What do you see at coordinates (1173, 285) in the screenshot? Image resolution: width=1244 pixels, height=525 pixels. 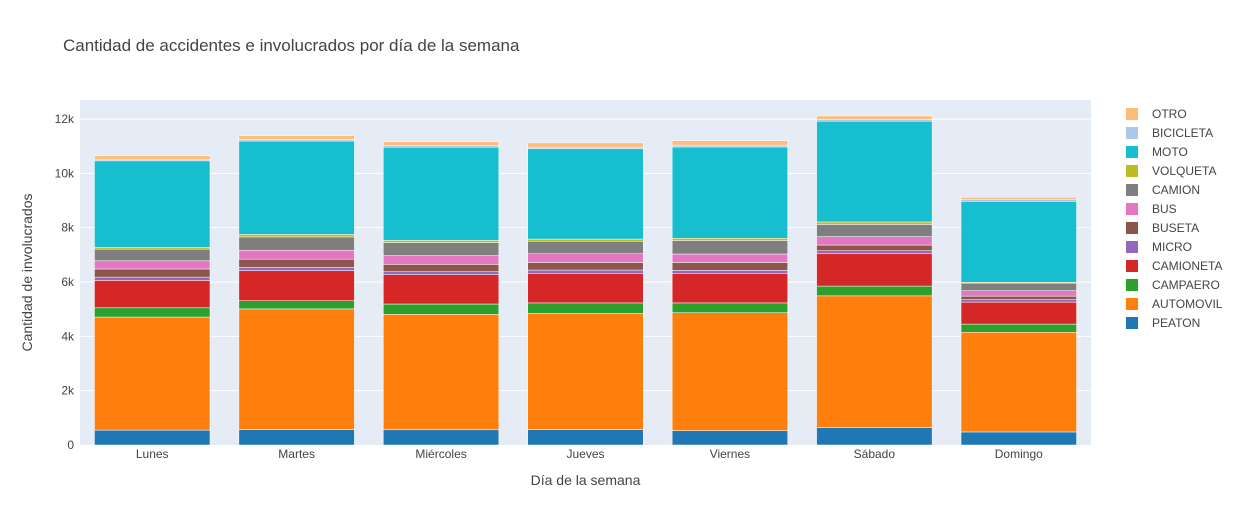 I see `legend-item: CAMPAERO` at bounding box center [1173, 285].